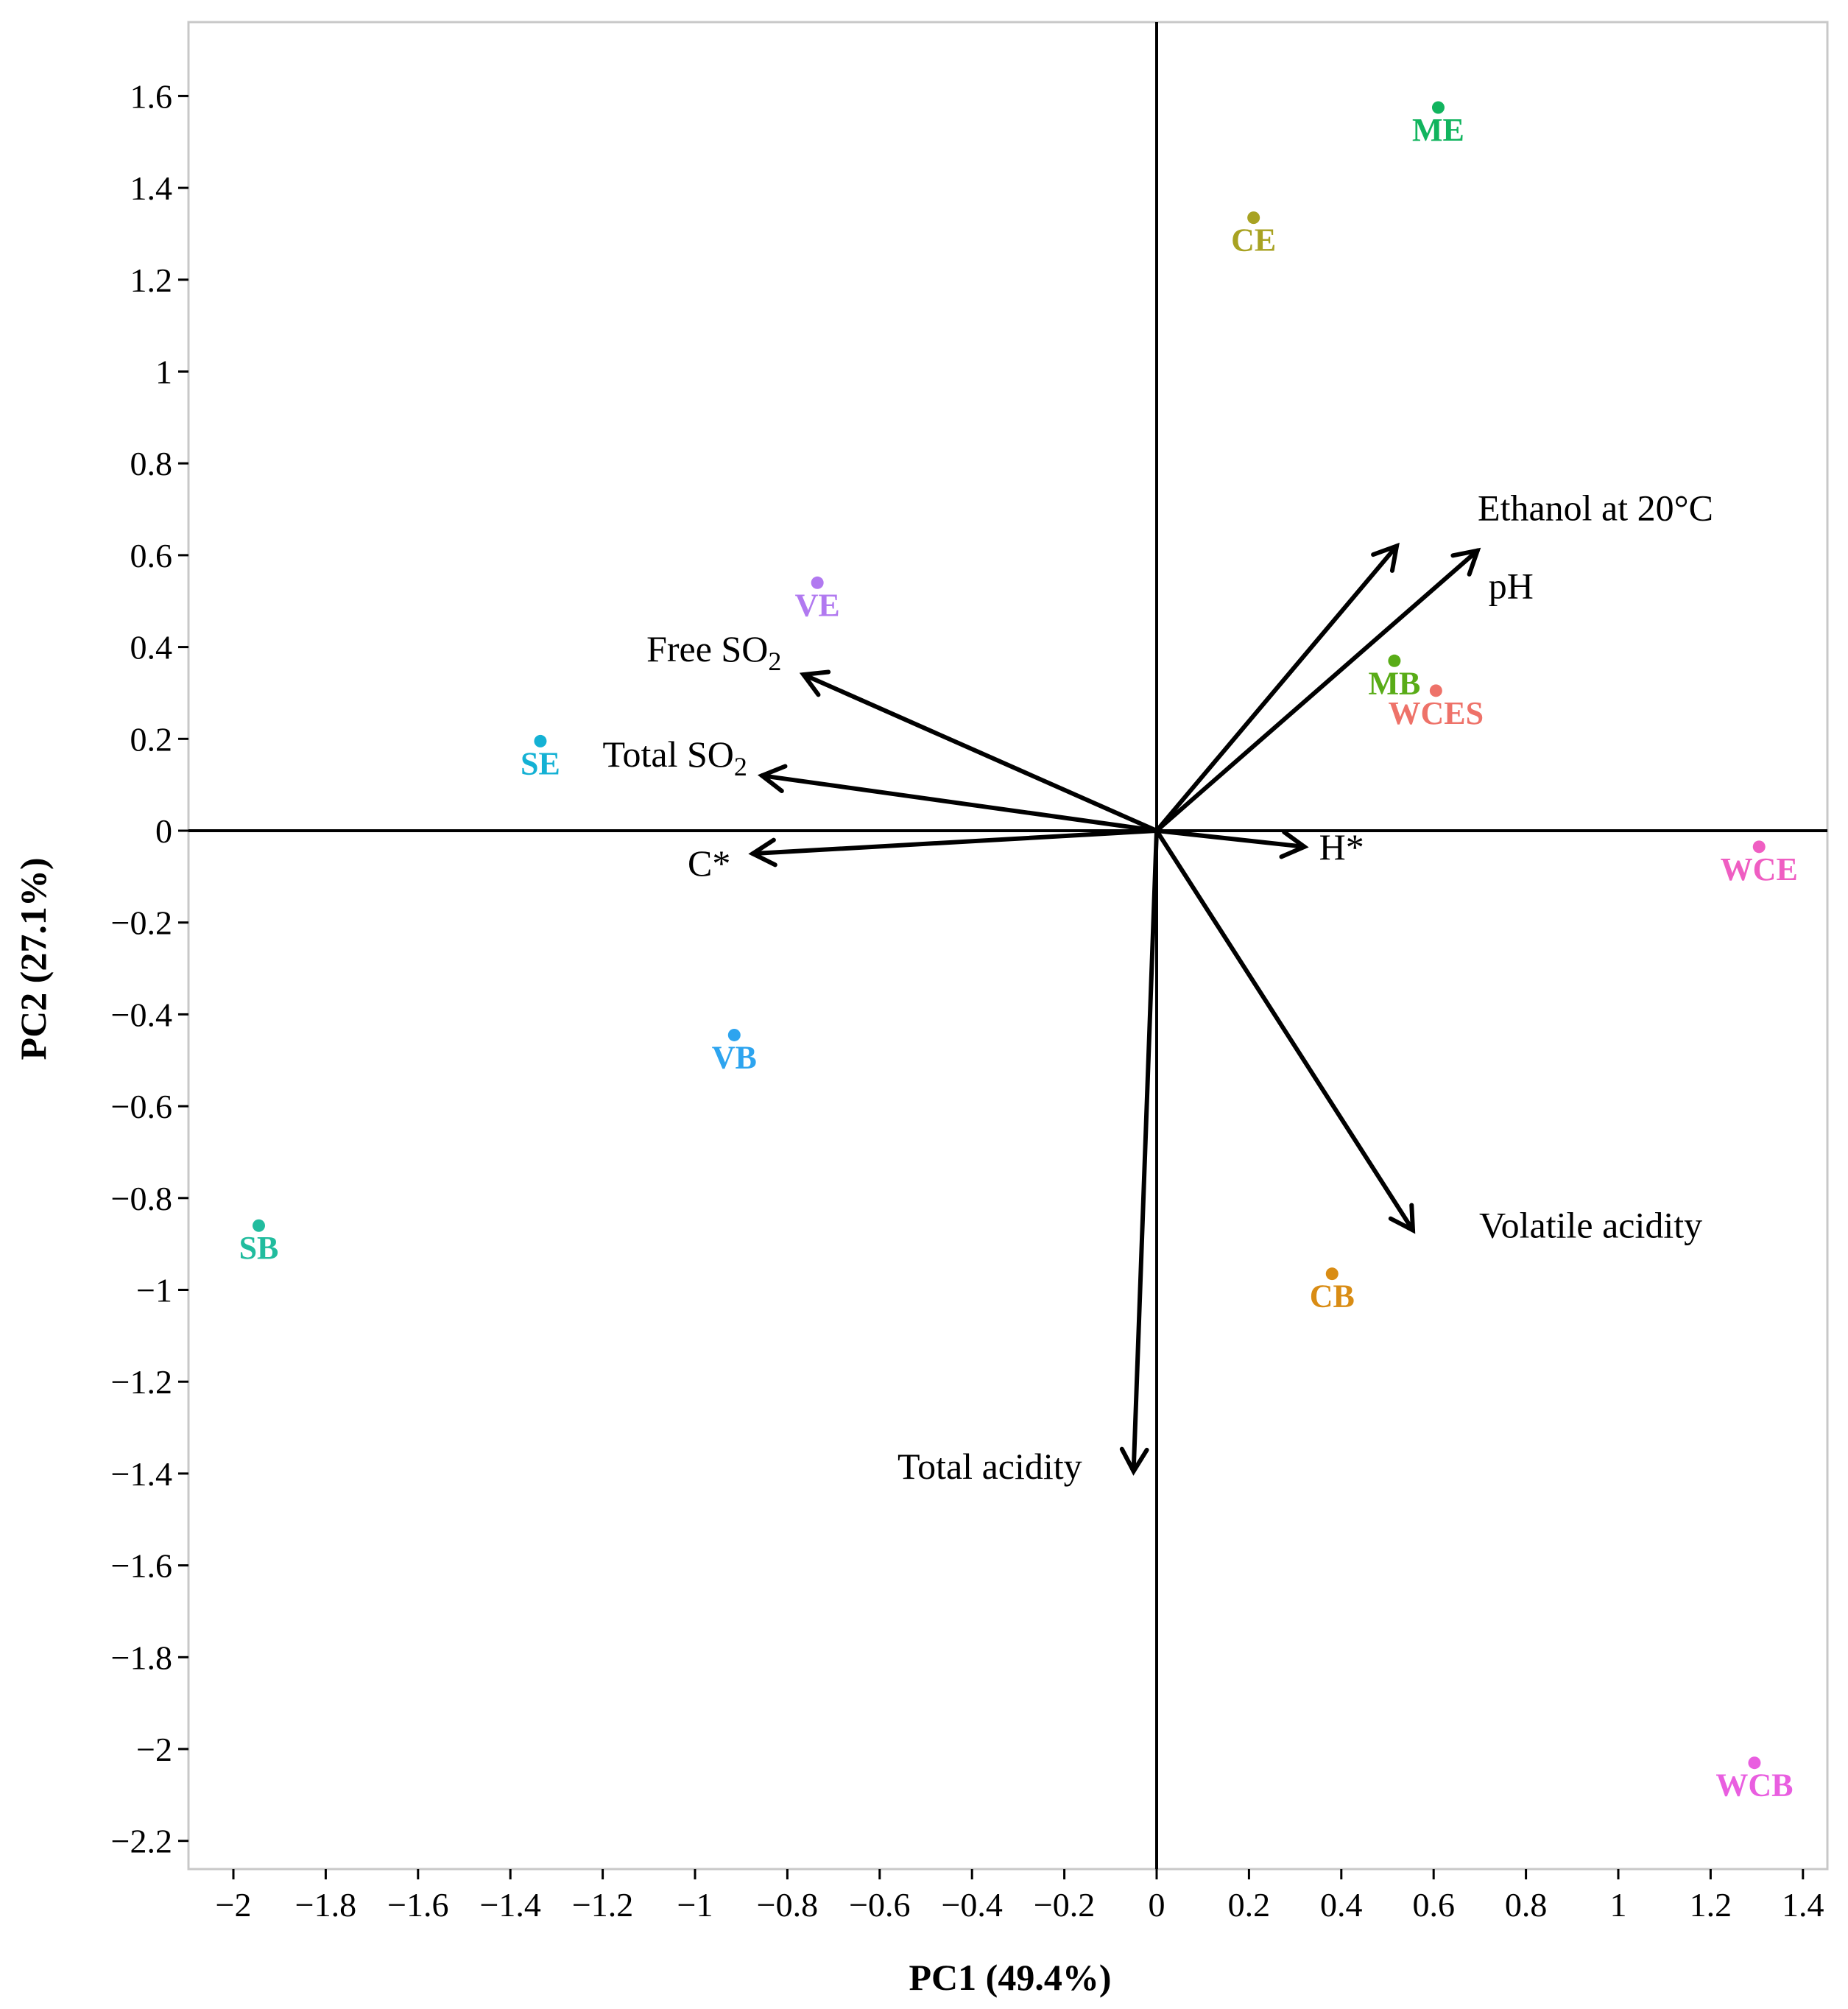  I want to click on x-tick-label: −1, so click(695, 1905).